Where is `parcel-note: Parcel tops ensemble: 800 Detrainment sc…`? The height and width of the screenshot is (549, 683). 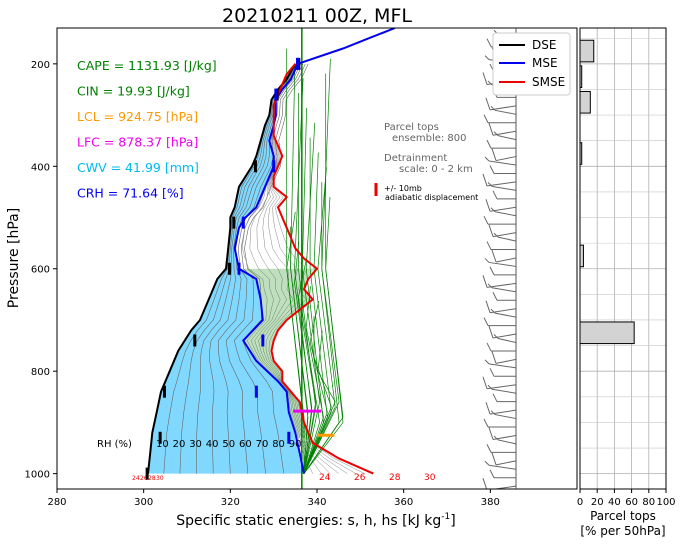 parcel-note: Parcel tops ensemble: 800 Detrainment sc… is located at coordinates (428, 148).